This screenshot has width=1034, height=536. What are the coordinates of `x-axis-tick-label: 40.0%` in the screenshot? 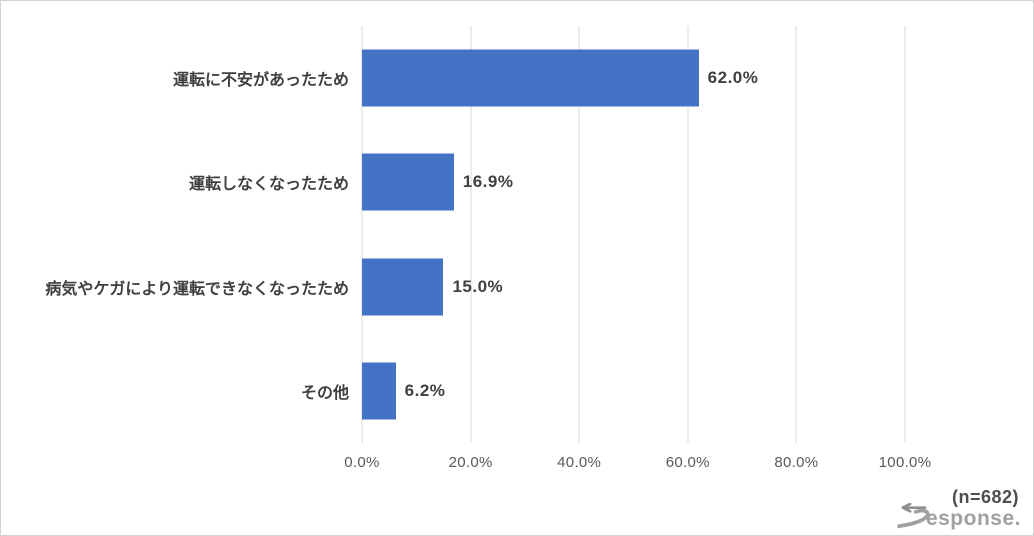 It's located at (579, 462).